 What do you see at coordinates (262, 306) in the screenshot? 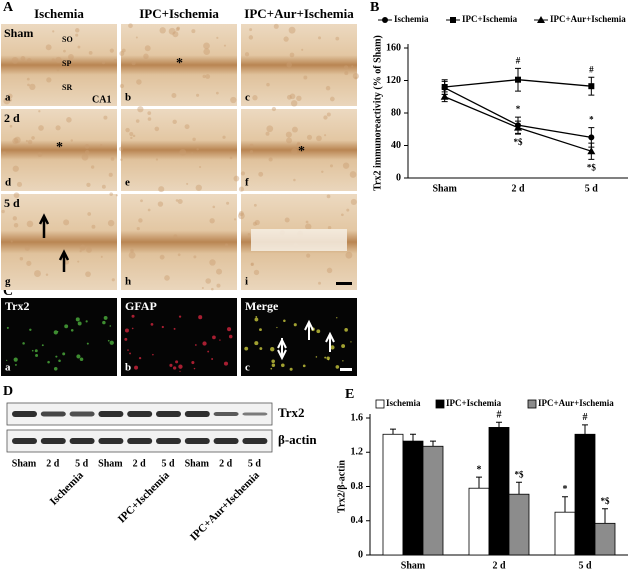
I see `image-title: Merge` at bounding box center [262, 306].